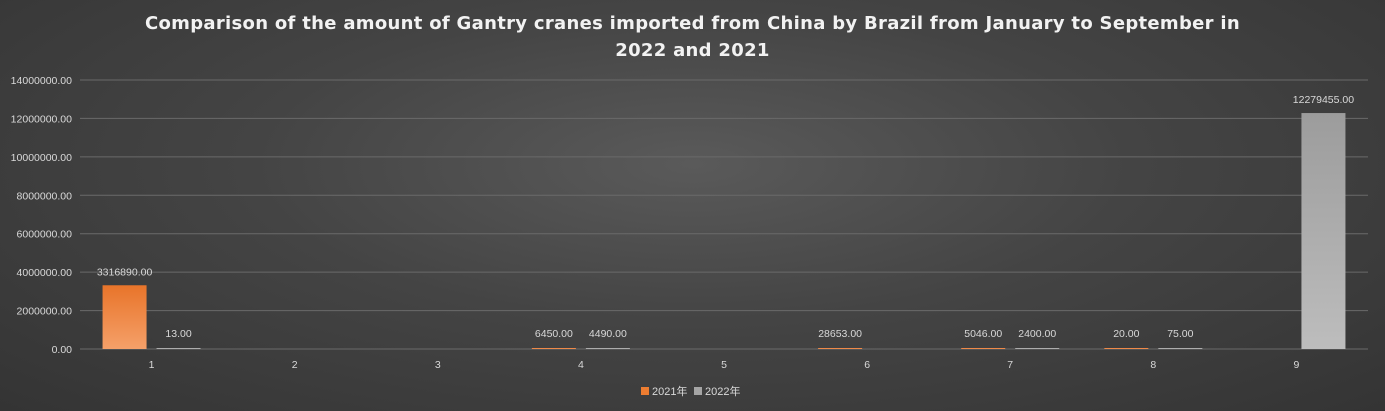 Image resolution: width=1385 pixels, height=411 pixels. What do you see at coordinates (125, 272) in the screenshot?
I see `data-label: 3316890.00` at bounding box center [125, 272].